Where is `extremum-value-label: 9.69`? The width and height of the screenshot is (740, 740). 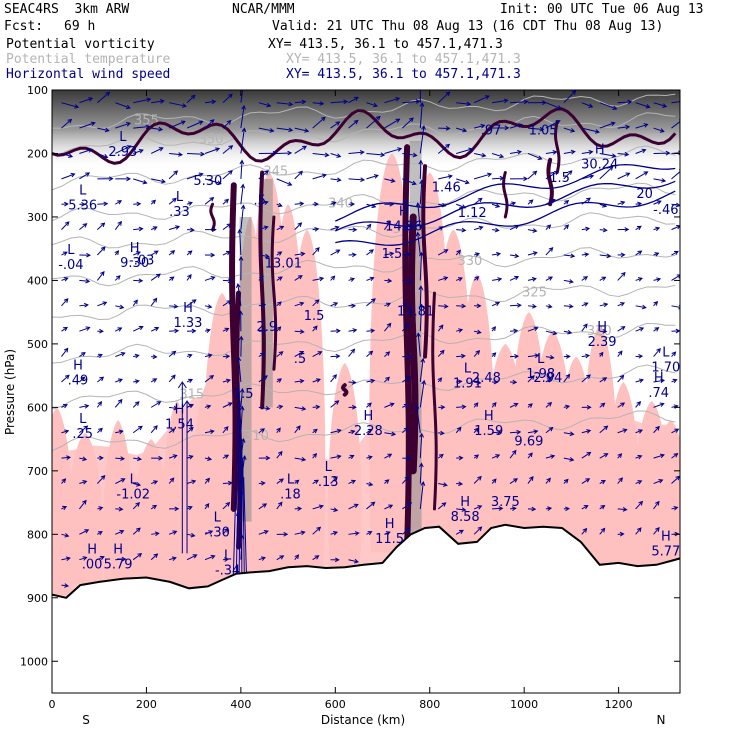
extremum-value-label: 9.69 is located at coordinates (528, 441).